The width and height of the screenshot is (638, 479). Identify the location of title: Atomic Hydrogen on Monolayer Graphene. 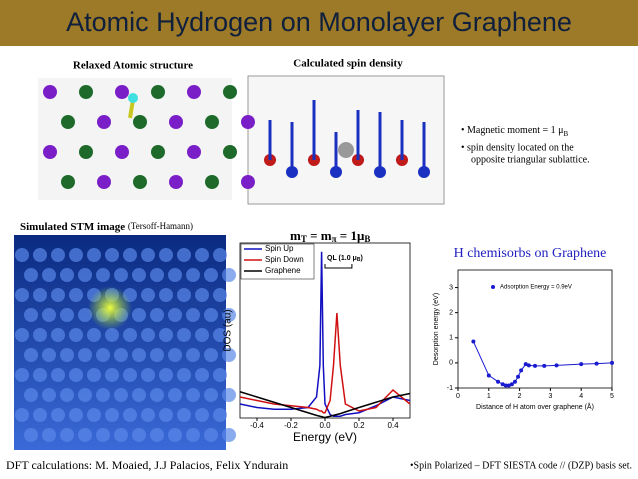
(319, 22).